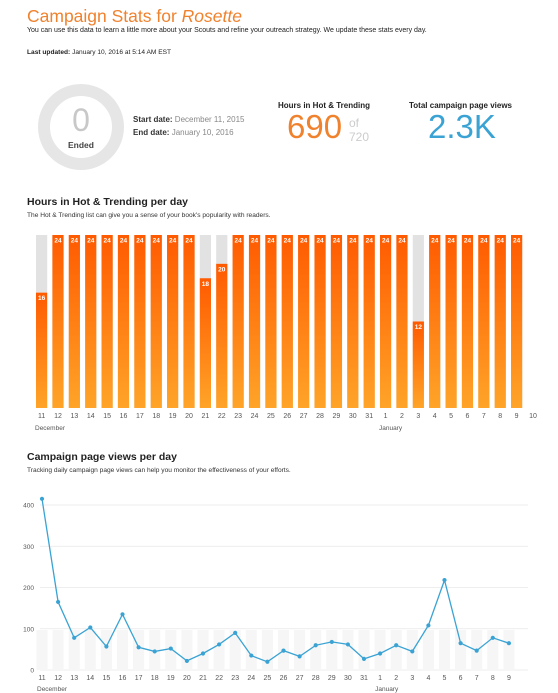  I want to click on start-date: Start date: December 11, 2015, so click(189, 119).